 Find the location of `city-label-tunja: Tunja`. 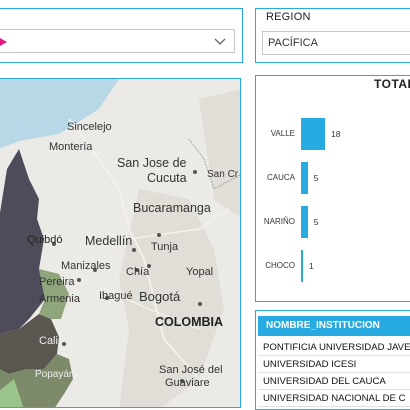

city-label-tunja: Tunja is located at coordinates (165, 247).